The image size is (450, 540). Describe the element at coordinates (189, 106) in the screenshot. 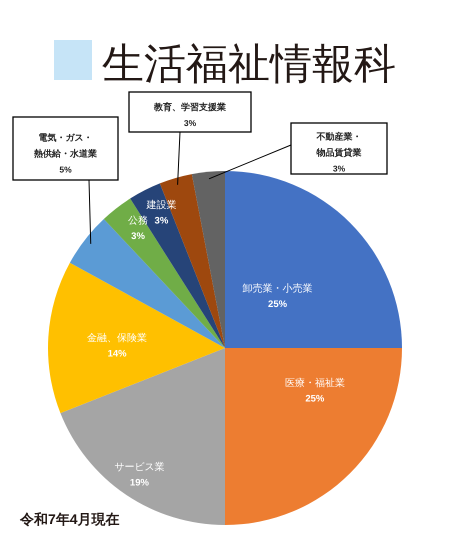

I see `slice-label: 教育、学習支援業` at that location.